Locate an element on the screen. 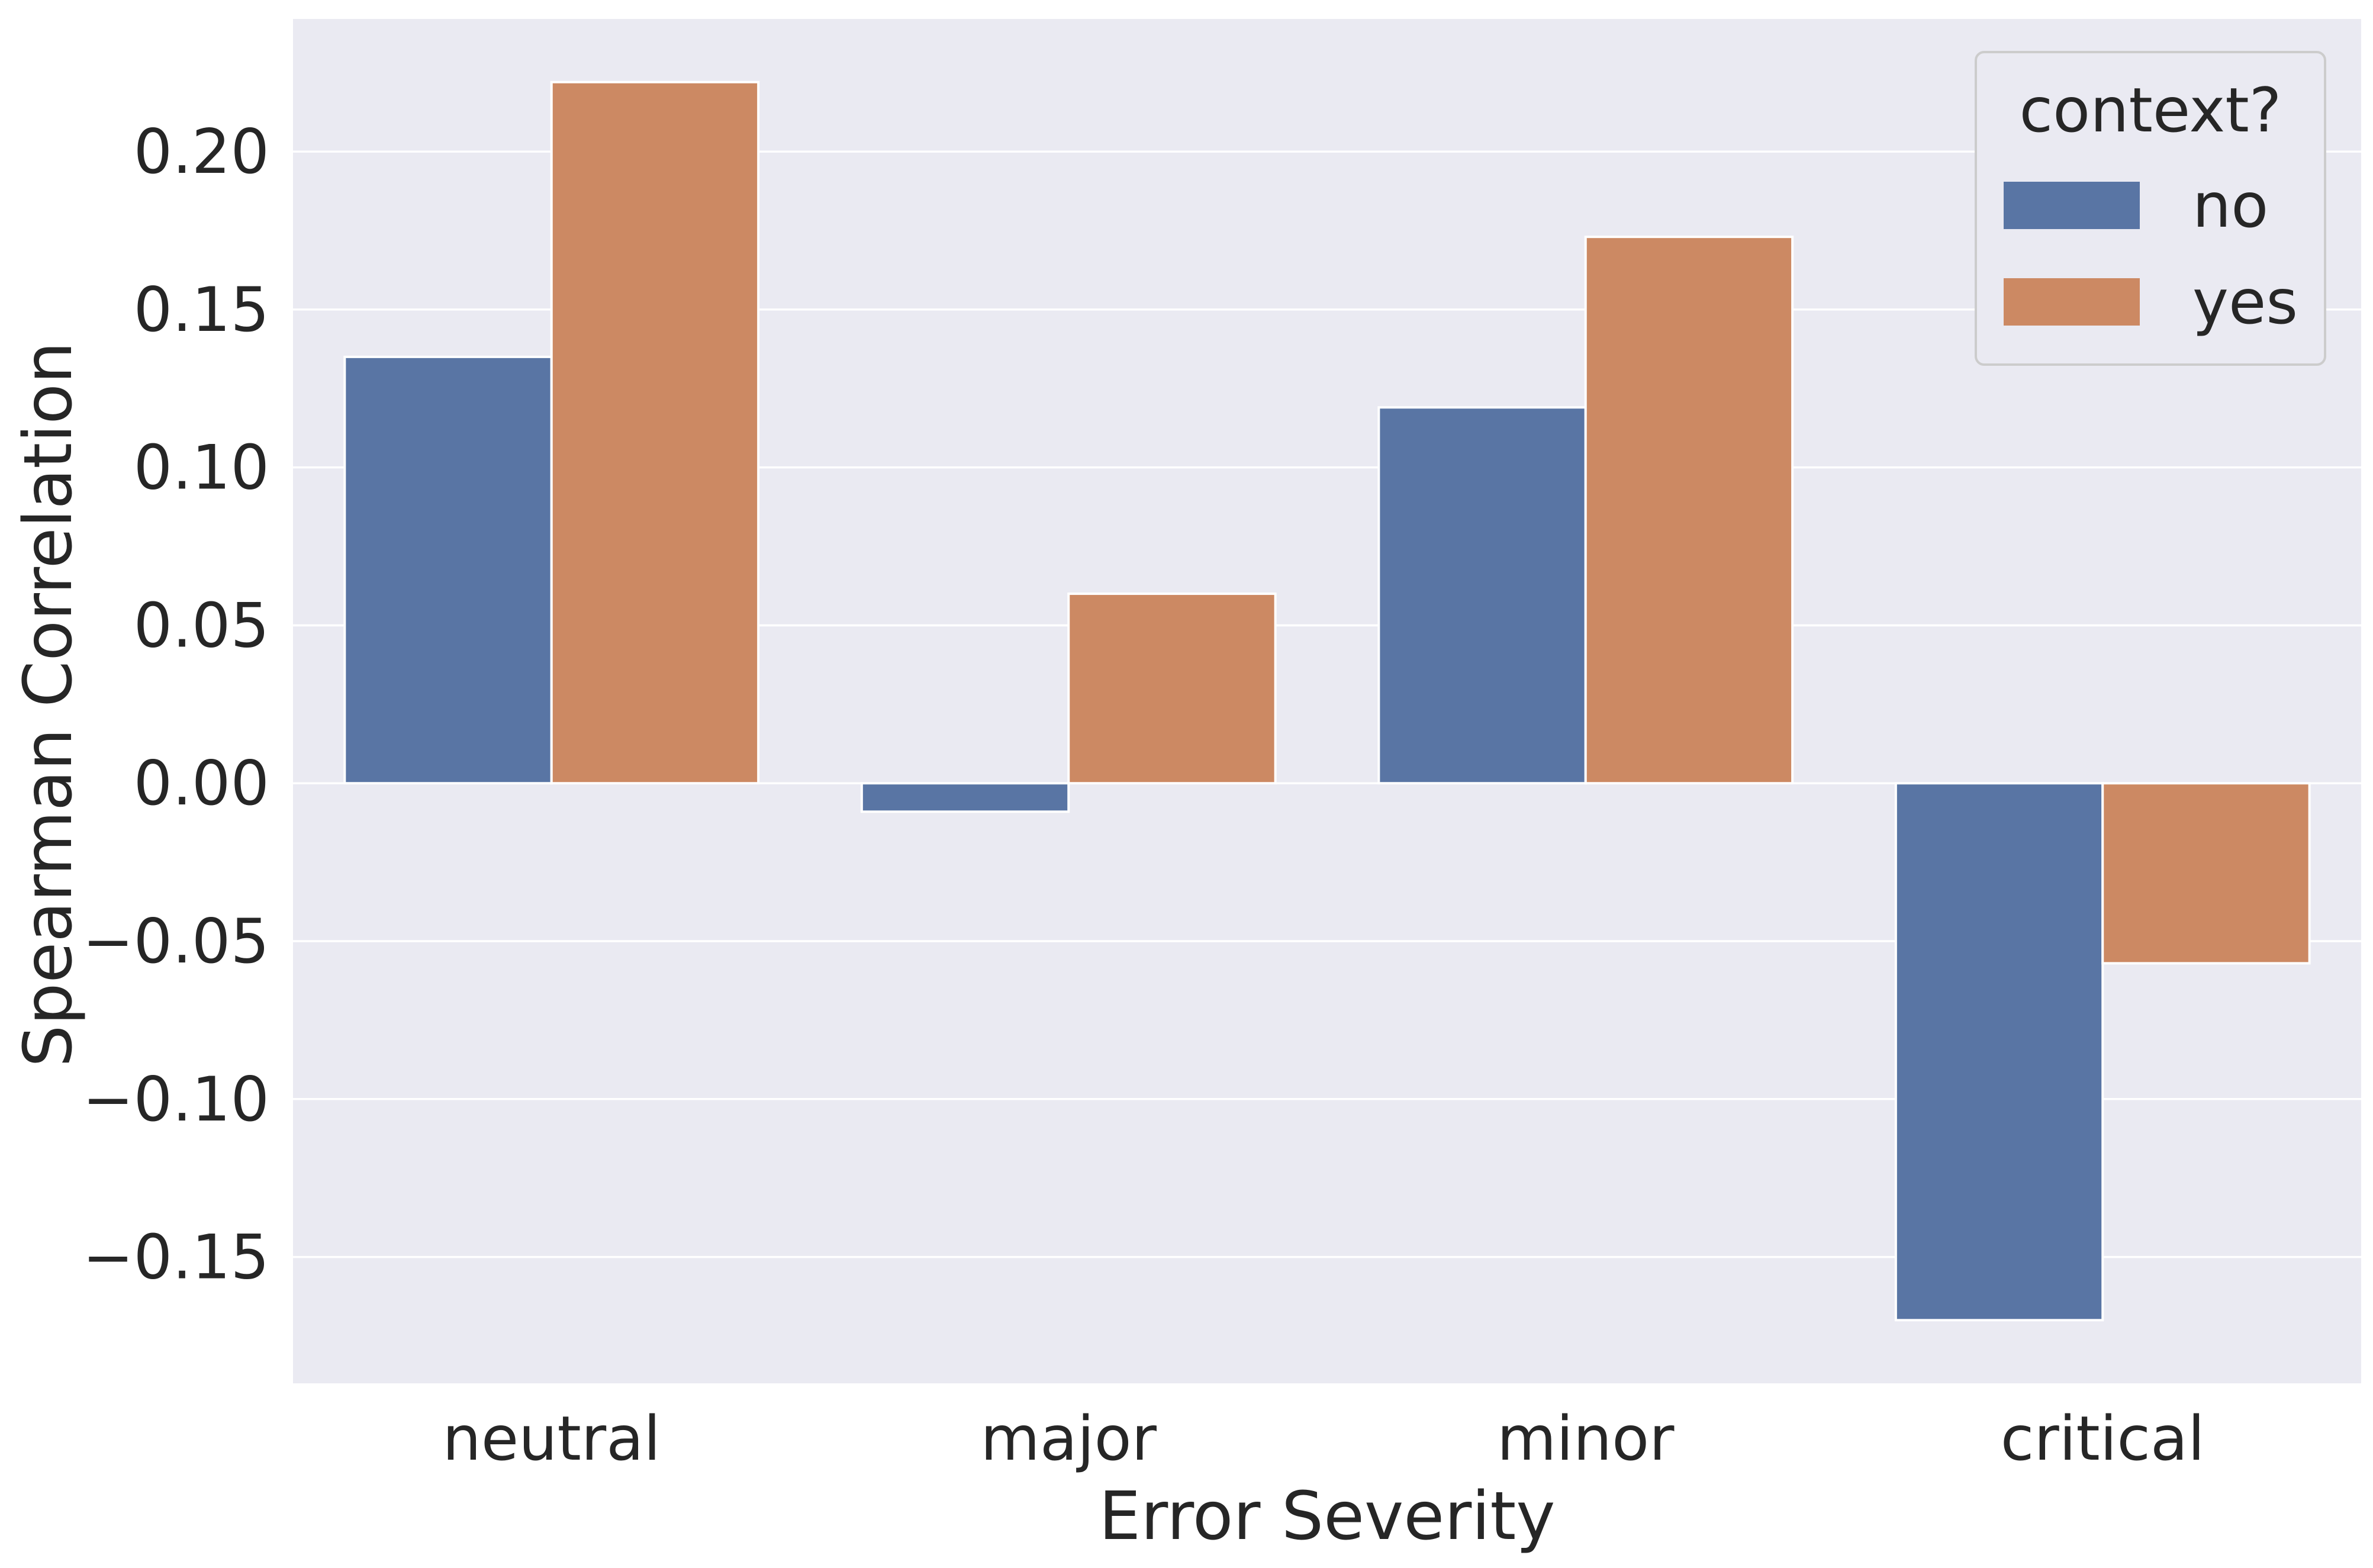  legend-label-yes: yes is located at coordinates (2245, 302).